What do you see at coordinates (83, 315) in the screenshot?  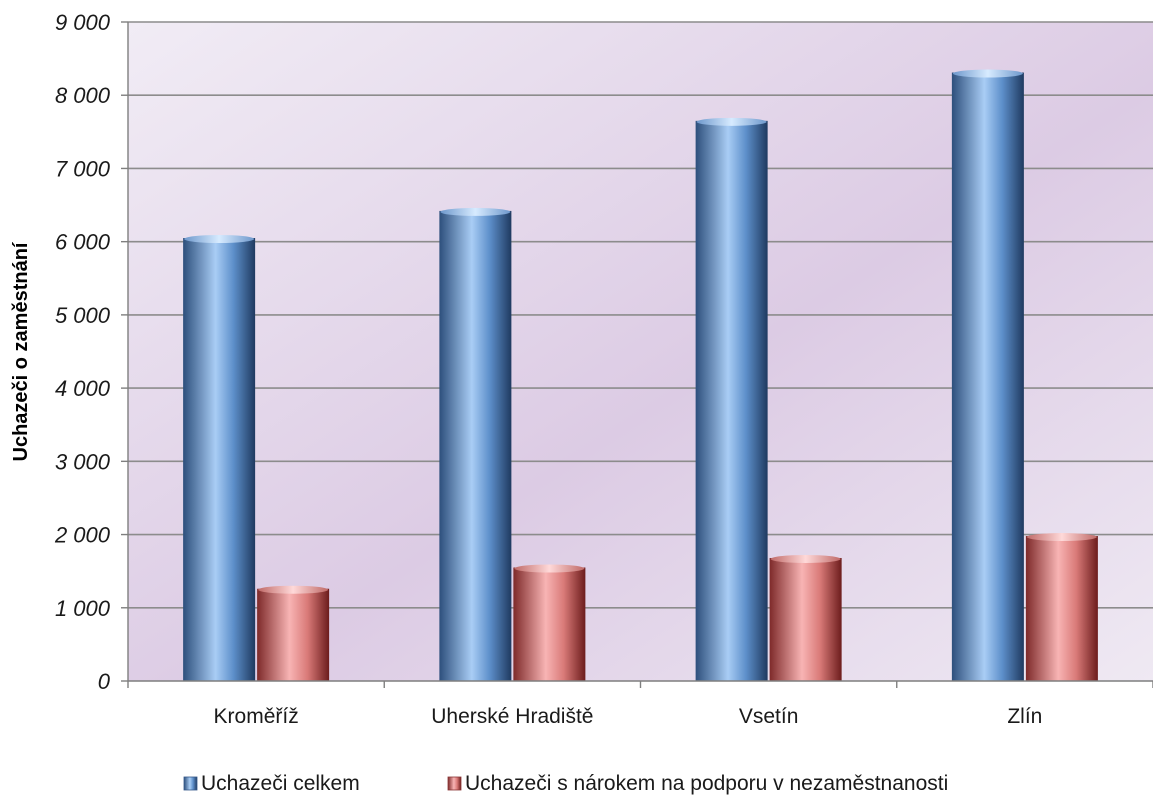 I see `y-tick-label: 5 000` at bounding box center [83, 315].